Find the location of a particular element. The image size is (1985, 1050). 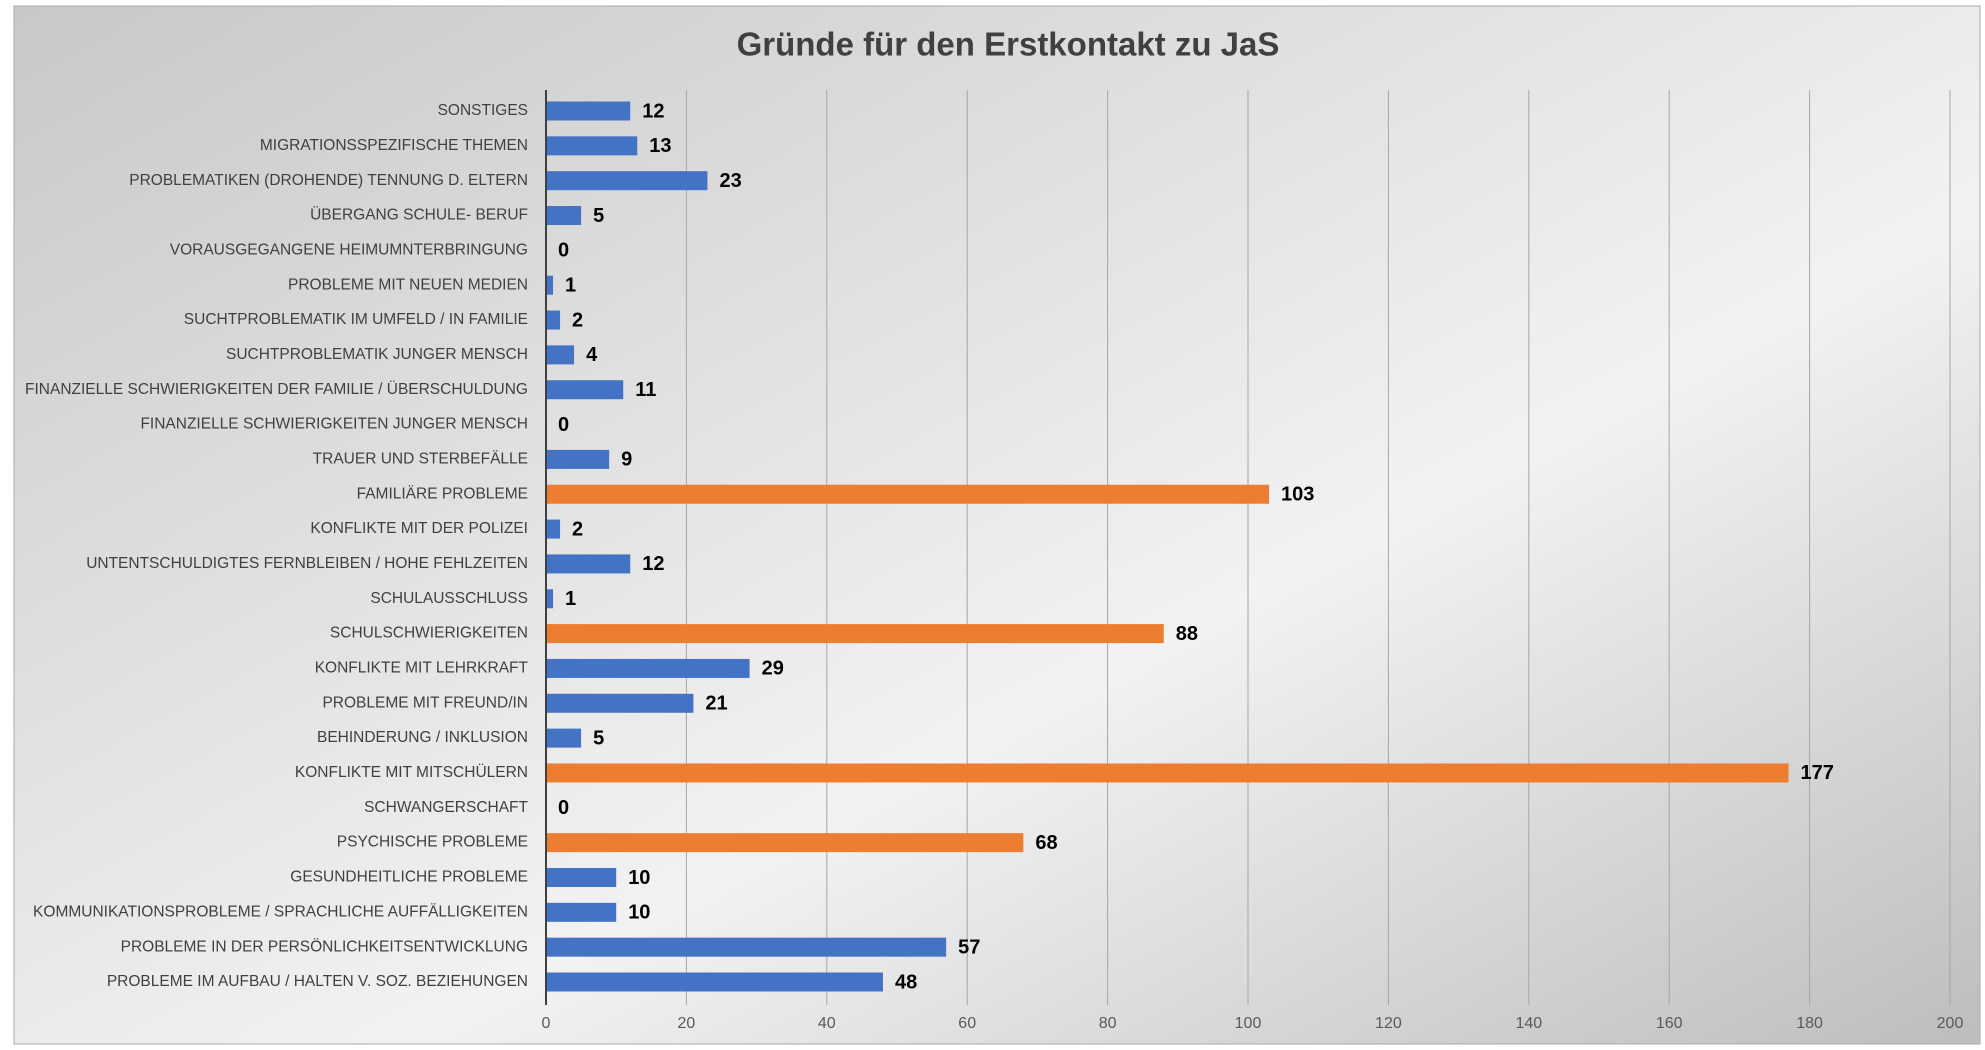

chart-title: Gründe für den Erstkontakt zu JaS is located at coordinates (1008, 44).